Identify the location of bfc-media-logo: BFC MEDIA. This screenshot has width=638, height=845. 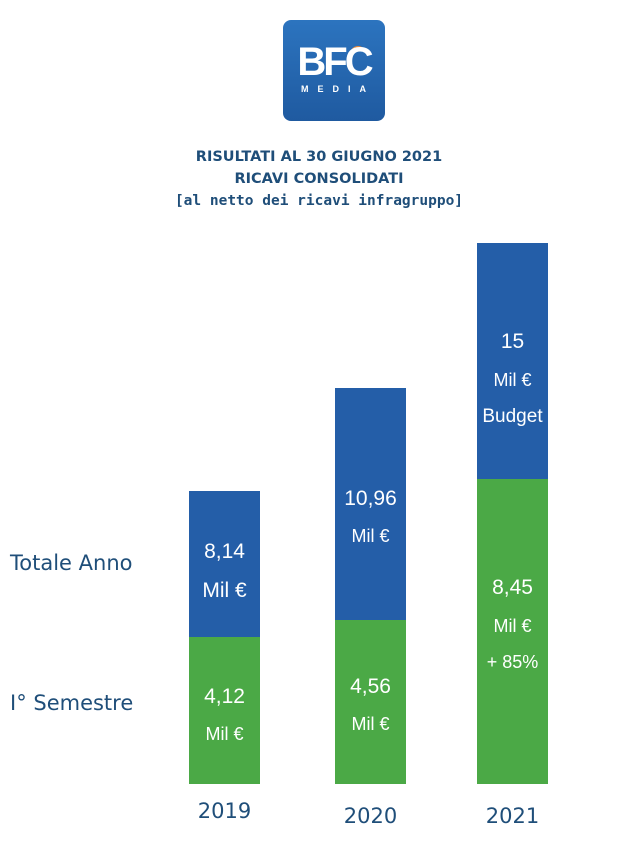
(334, 70).